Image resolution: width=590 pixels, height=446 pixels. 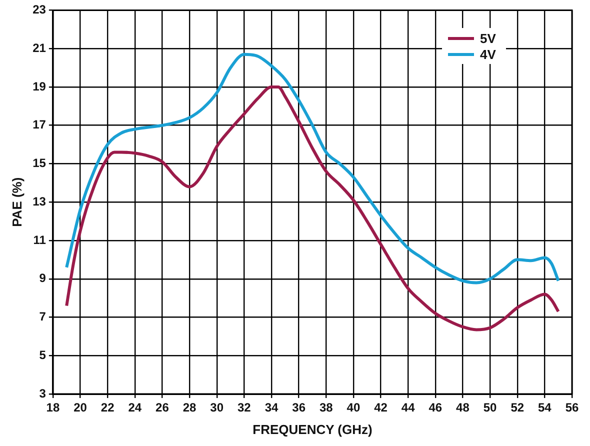 What do you see at coordinates (135, 407) in the screenshot?
I see `x-tick-label: 24` at bounding box center [135, 407].